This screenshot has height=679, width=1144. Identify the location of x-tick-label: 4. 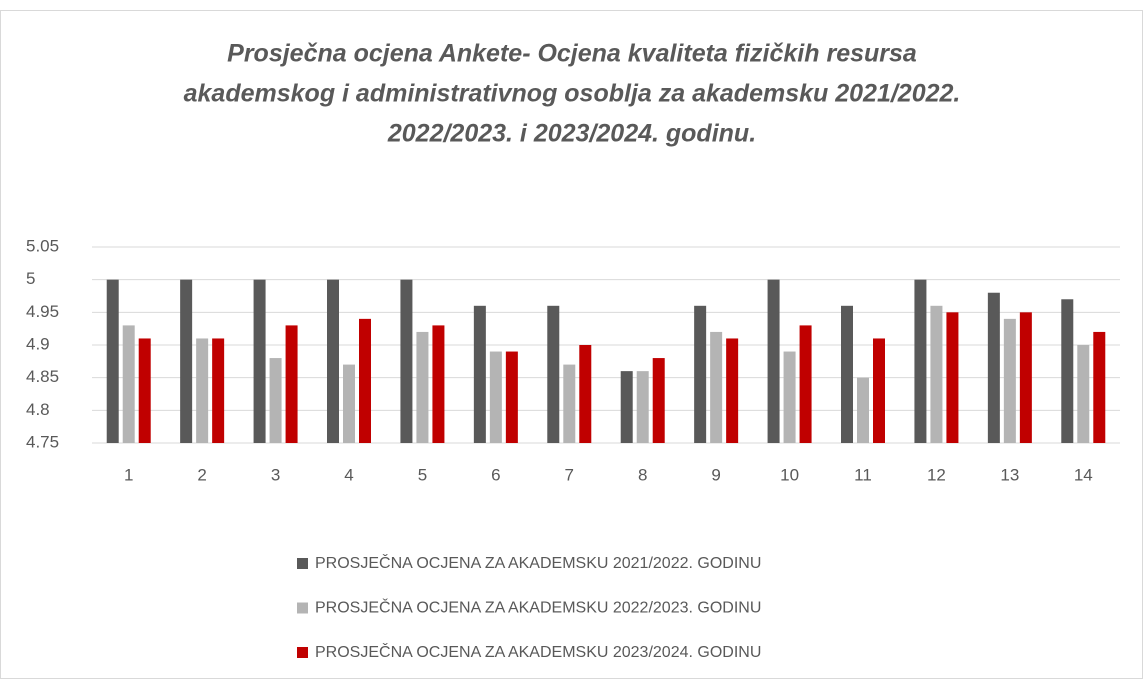
(348, 474).